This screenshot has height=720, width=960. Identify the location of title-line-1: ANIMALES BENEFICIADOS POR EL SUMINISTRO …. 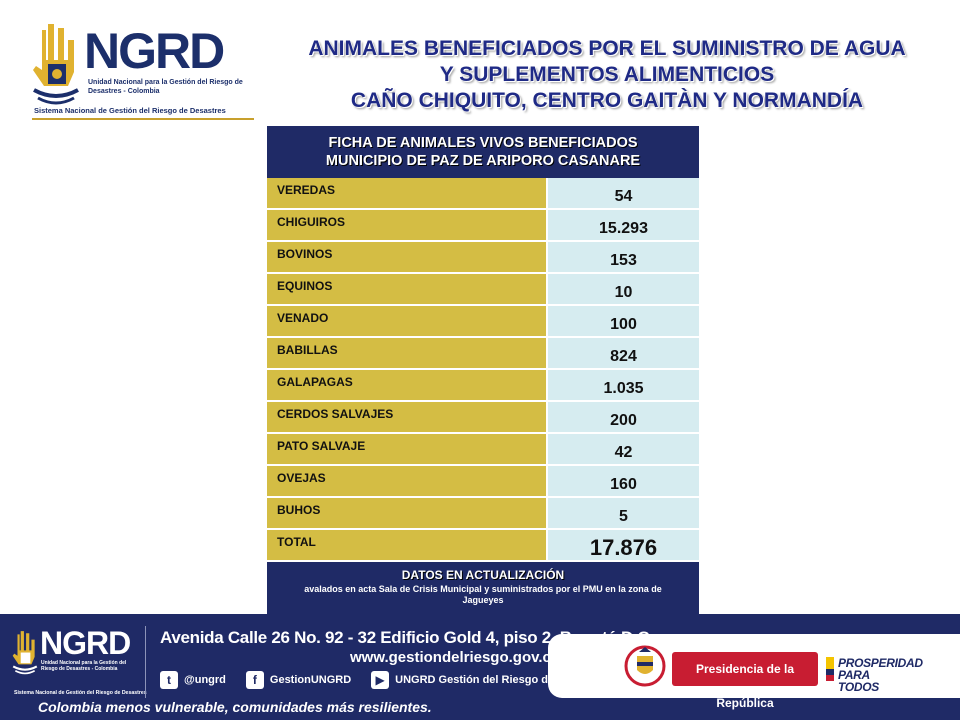
(607, 48).